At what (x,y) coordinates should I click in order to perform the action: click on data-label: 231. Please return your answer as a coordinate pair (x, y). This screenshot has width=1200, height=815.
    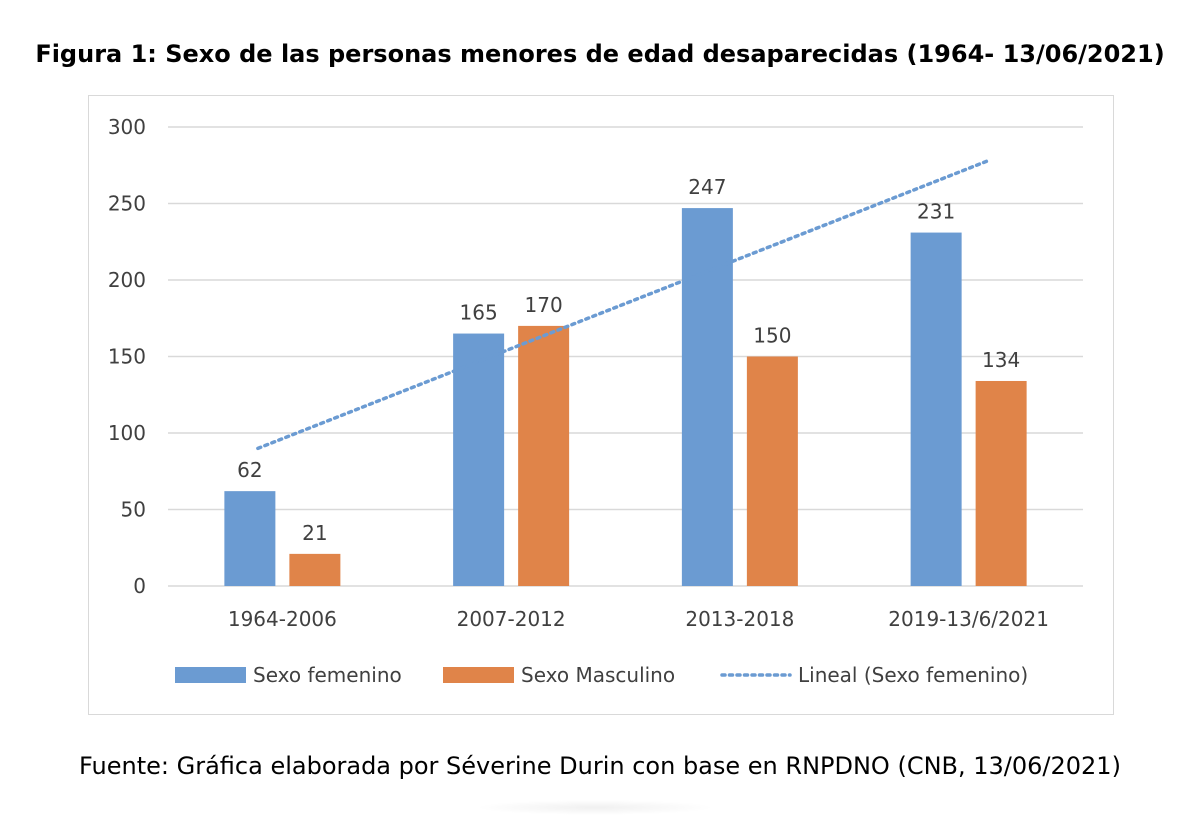
    Looking at the image, I should click on (936, 212).